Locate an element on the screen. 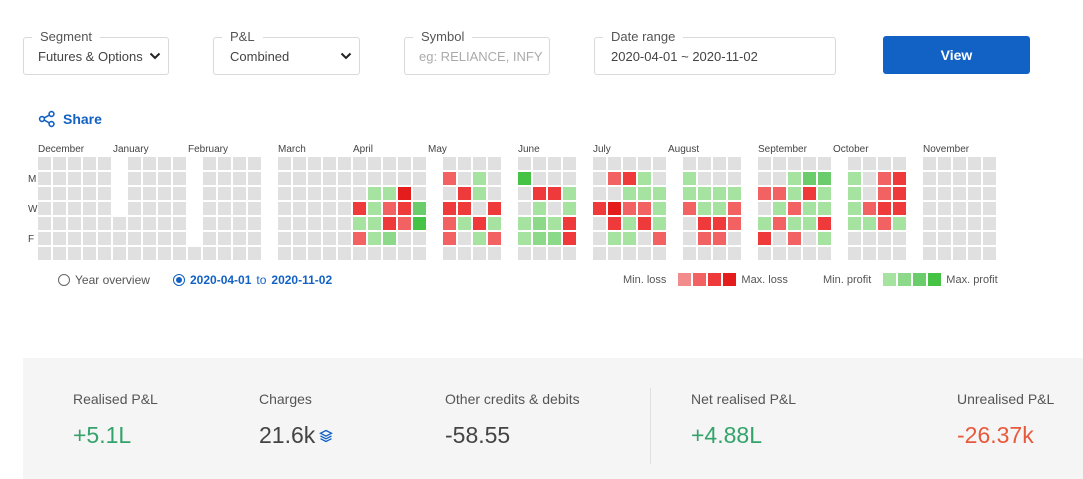 The width and height of the screenshot is (1083, 479). segment-select: Segment Futures & Options is located at coordinates (96, 52).